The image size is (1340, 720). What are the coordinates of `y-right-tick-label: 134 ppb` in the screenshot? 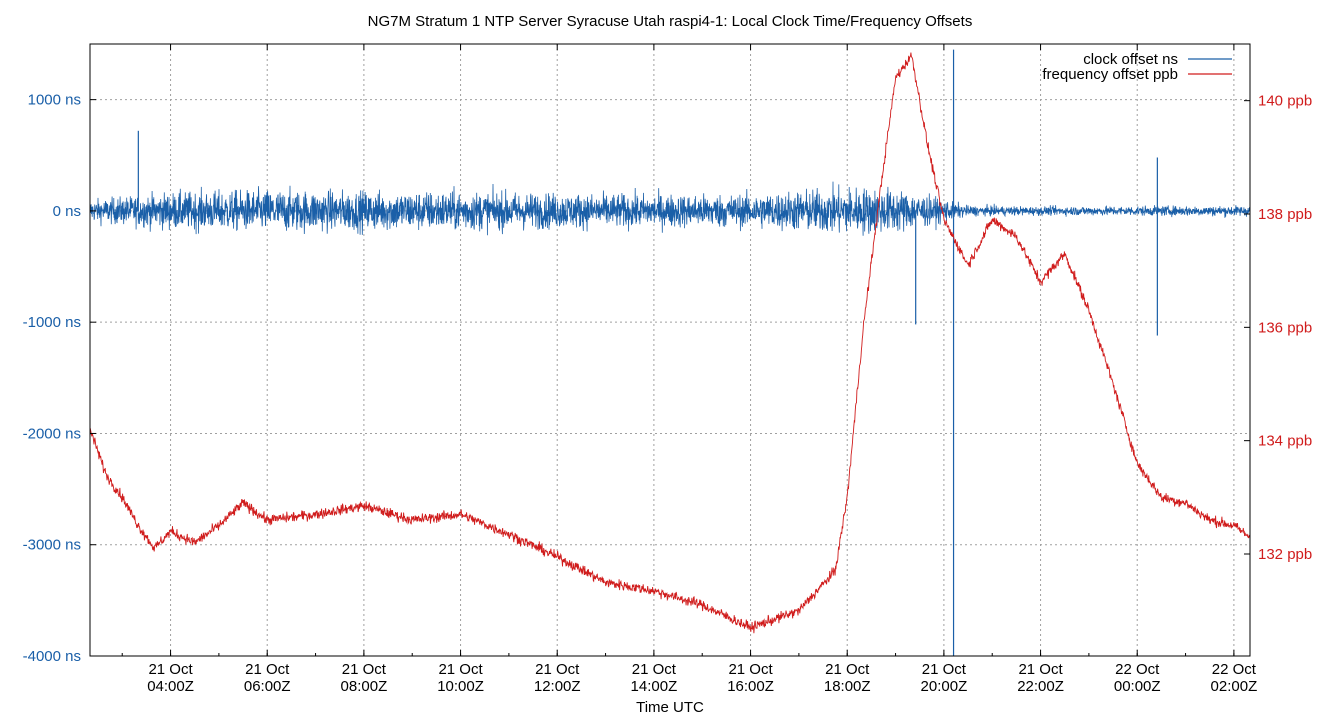 It's located at (1285, 441).